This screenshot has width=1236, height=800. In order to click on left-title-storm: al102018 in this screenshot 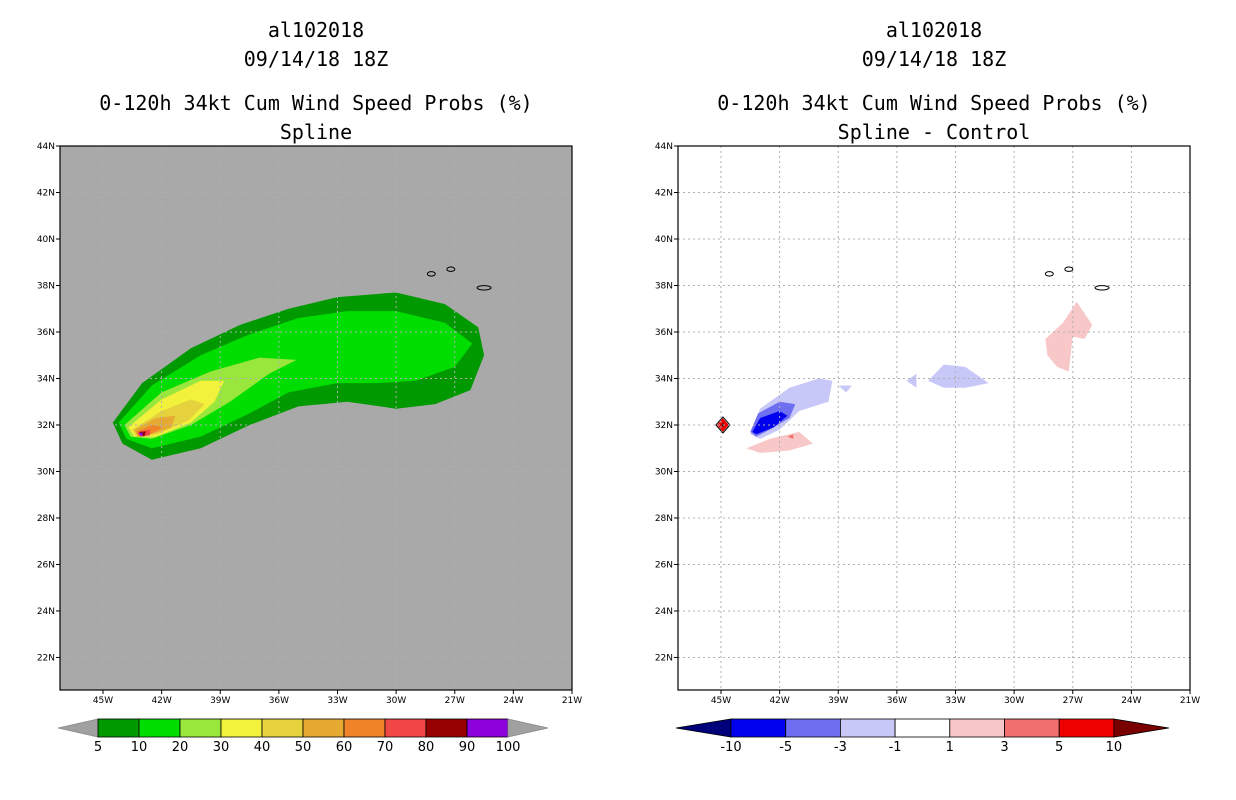, I will do `click(316, 30)`.